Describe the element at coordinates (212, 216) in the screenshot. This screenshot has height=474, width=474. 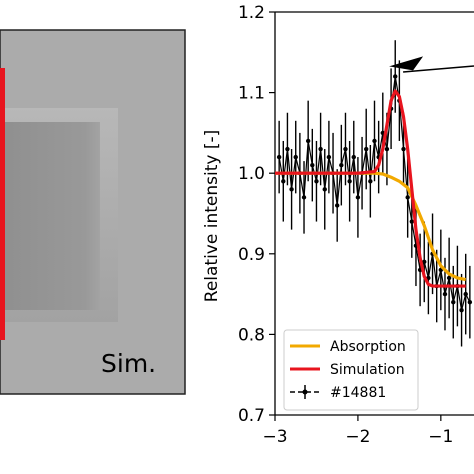
I see `y-axis-label: Relative intensity [-]` at that location.